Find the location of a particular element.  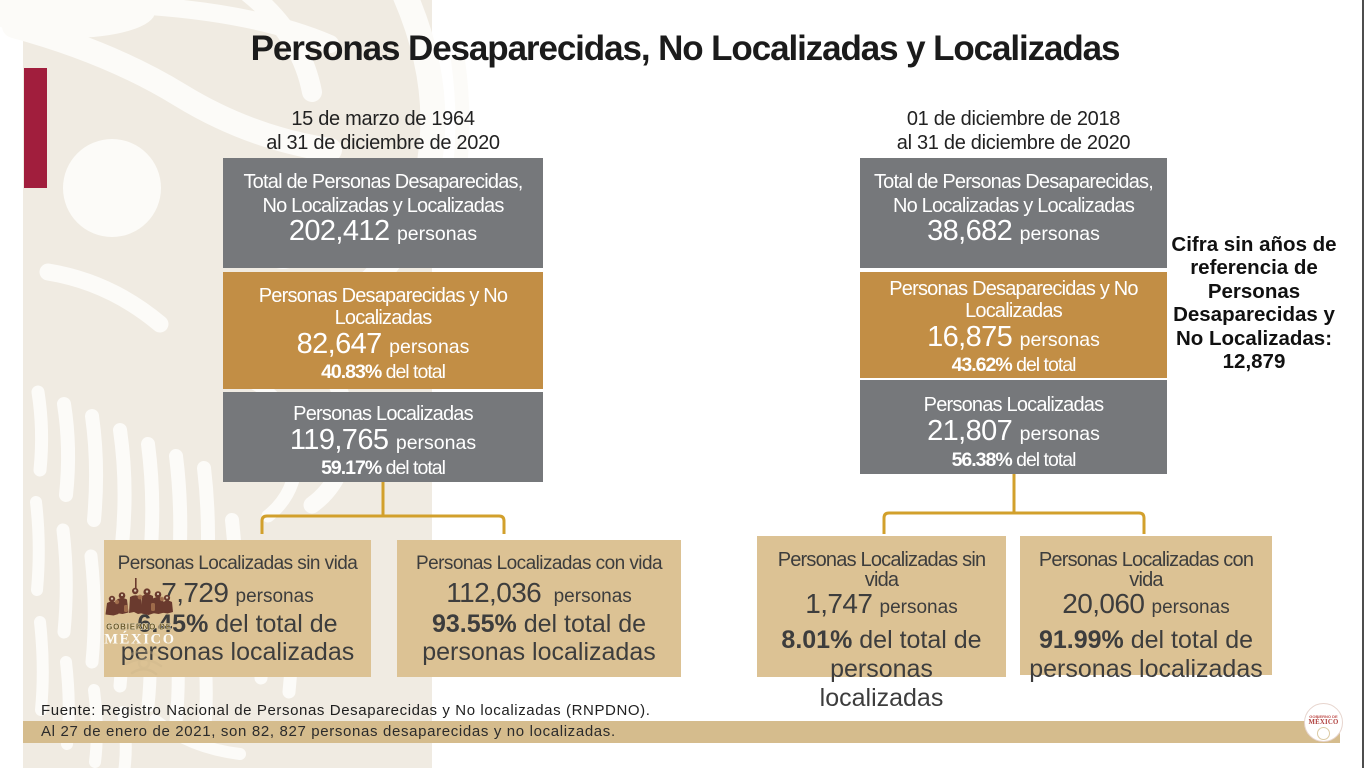

svg-text: MÉXICO is located at coordinates (139, 639).